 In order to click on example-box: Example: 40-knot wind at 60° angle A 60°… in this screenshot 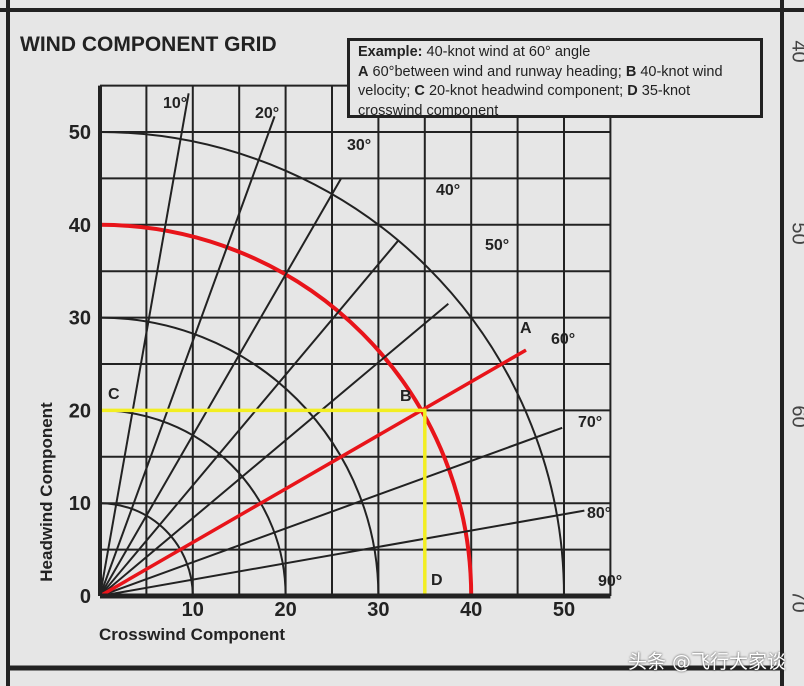, I will do `click(555, 78)`.